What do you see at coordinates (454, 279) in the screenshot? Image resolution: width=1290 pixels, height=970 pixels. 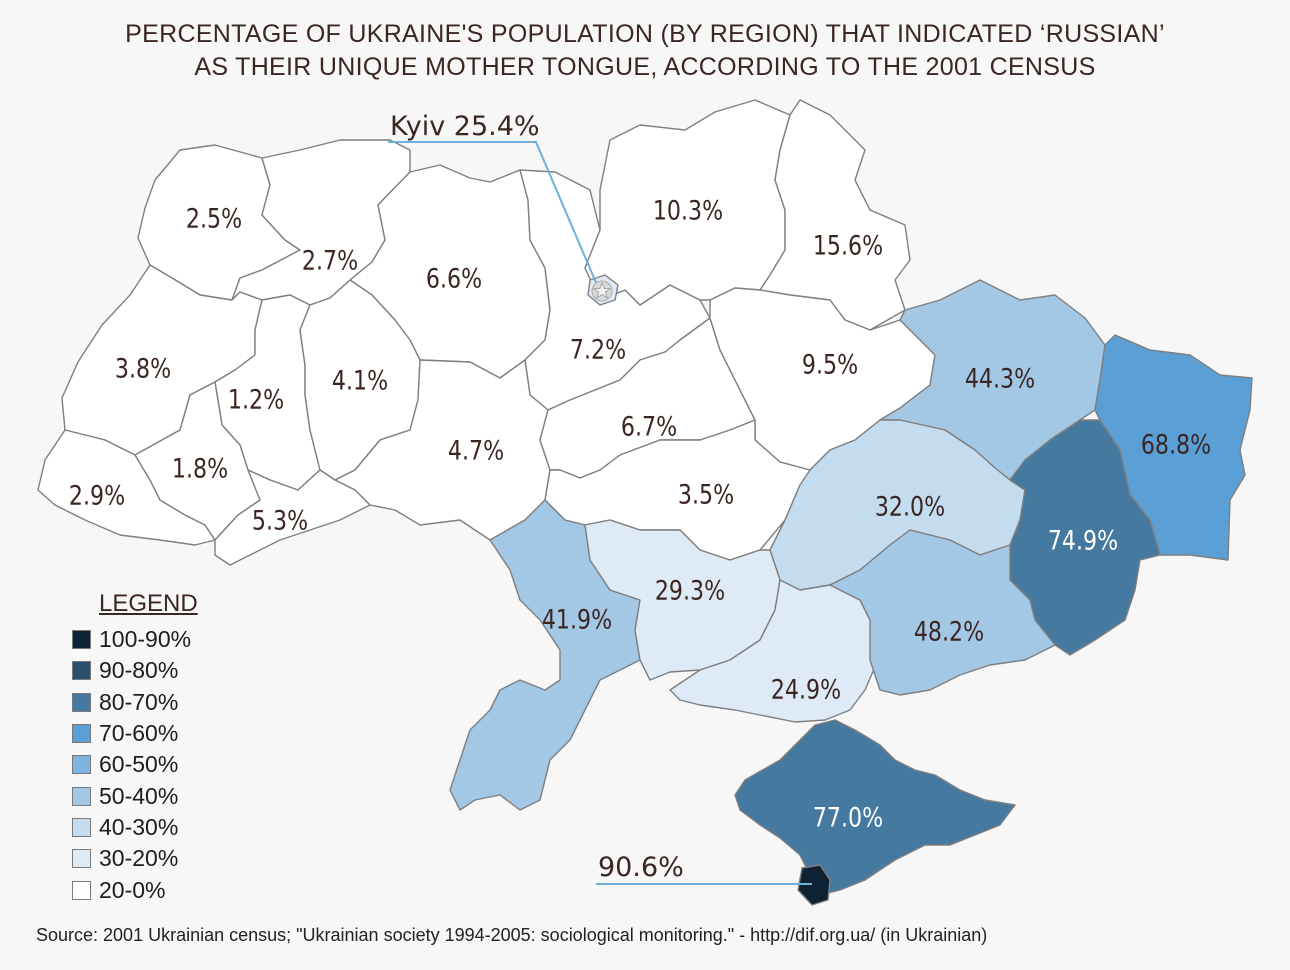 I see `label-zhytomyr: 6.6%` at bounding box center [454, 279].